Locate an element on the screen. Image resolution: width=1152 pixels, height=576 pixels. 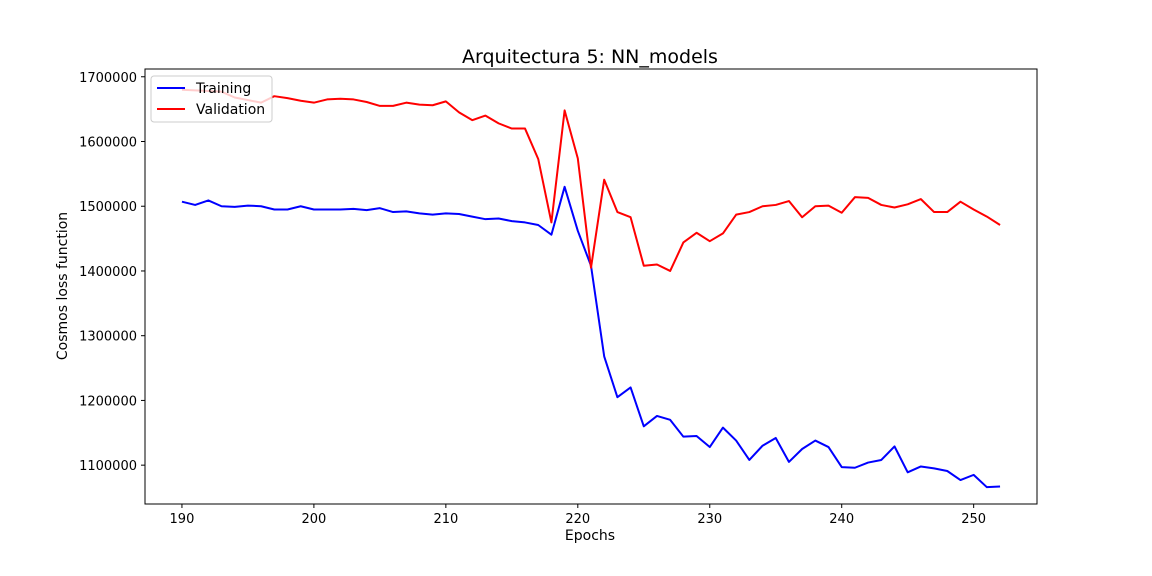
chart-title: Arquitectura 5: NN_models is located at coordinates (590, 57).